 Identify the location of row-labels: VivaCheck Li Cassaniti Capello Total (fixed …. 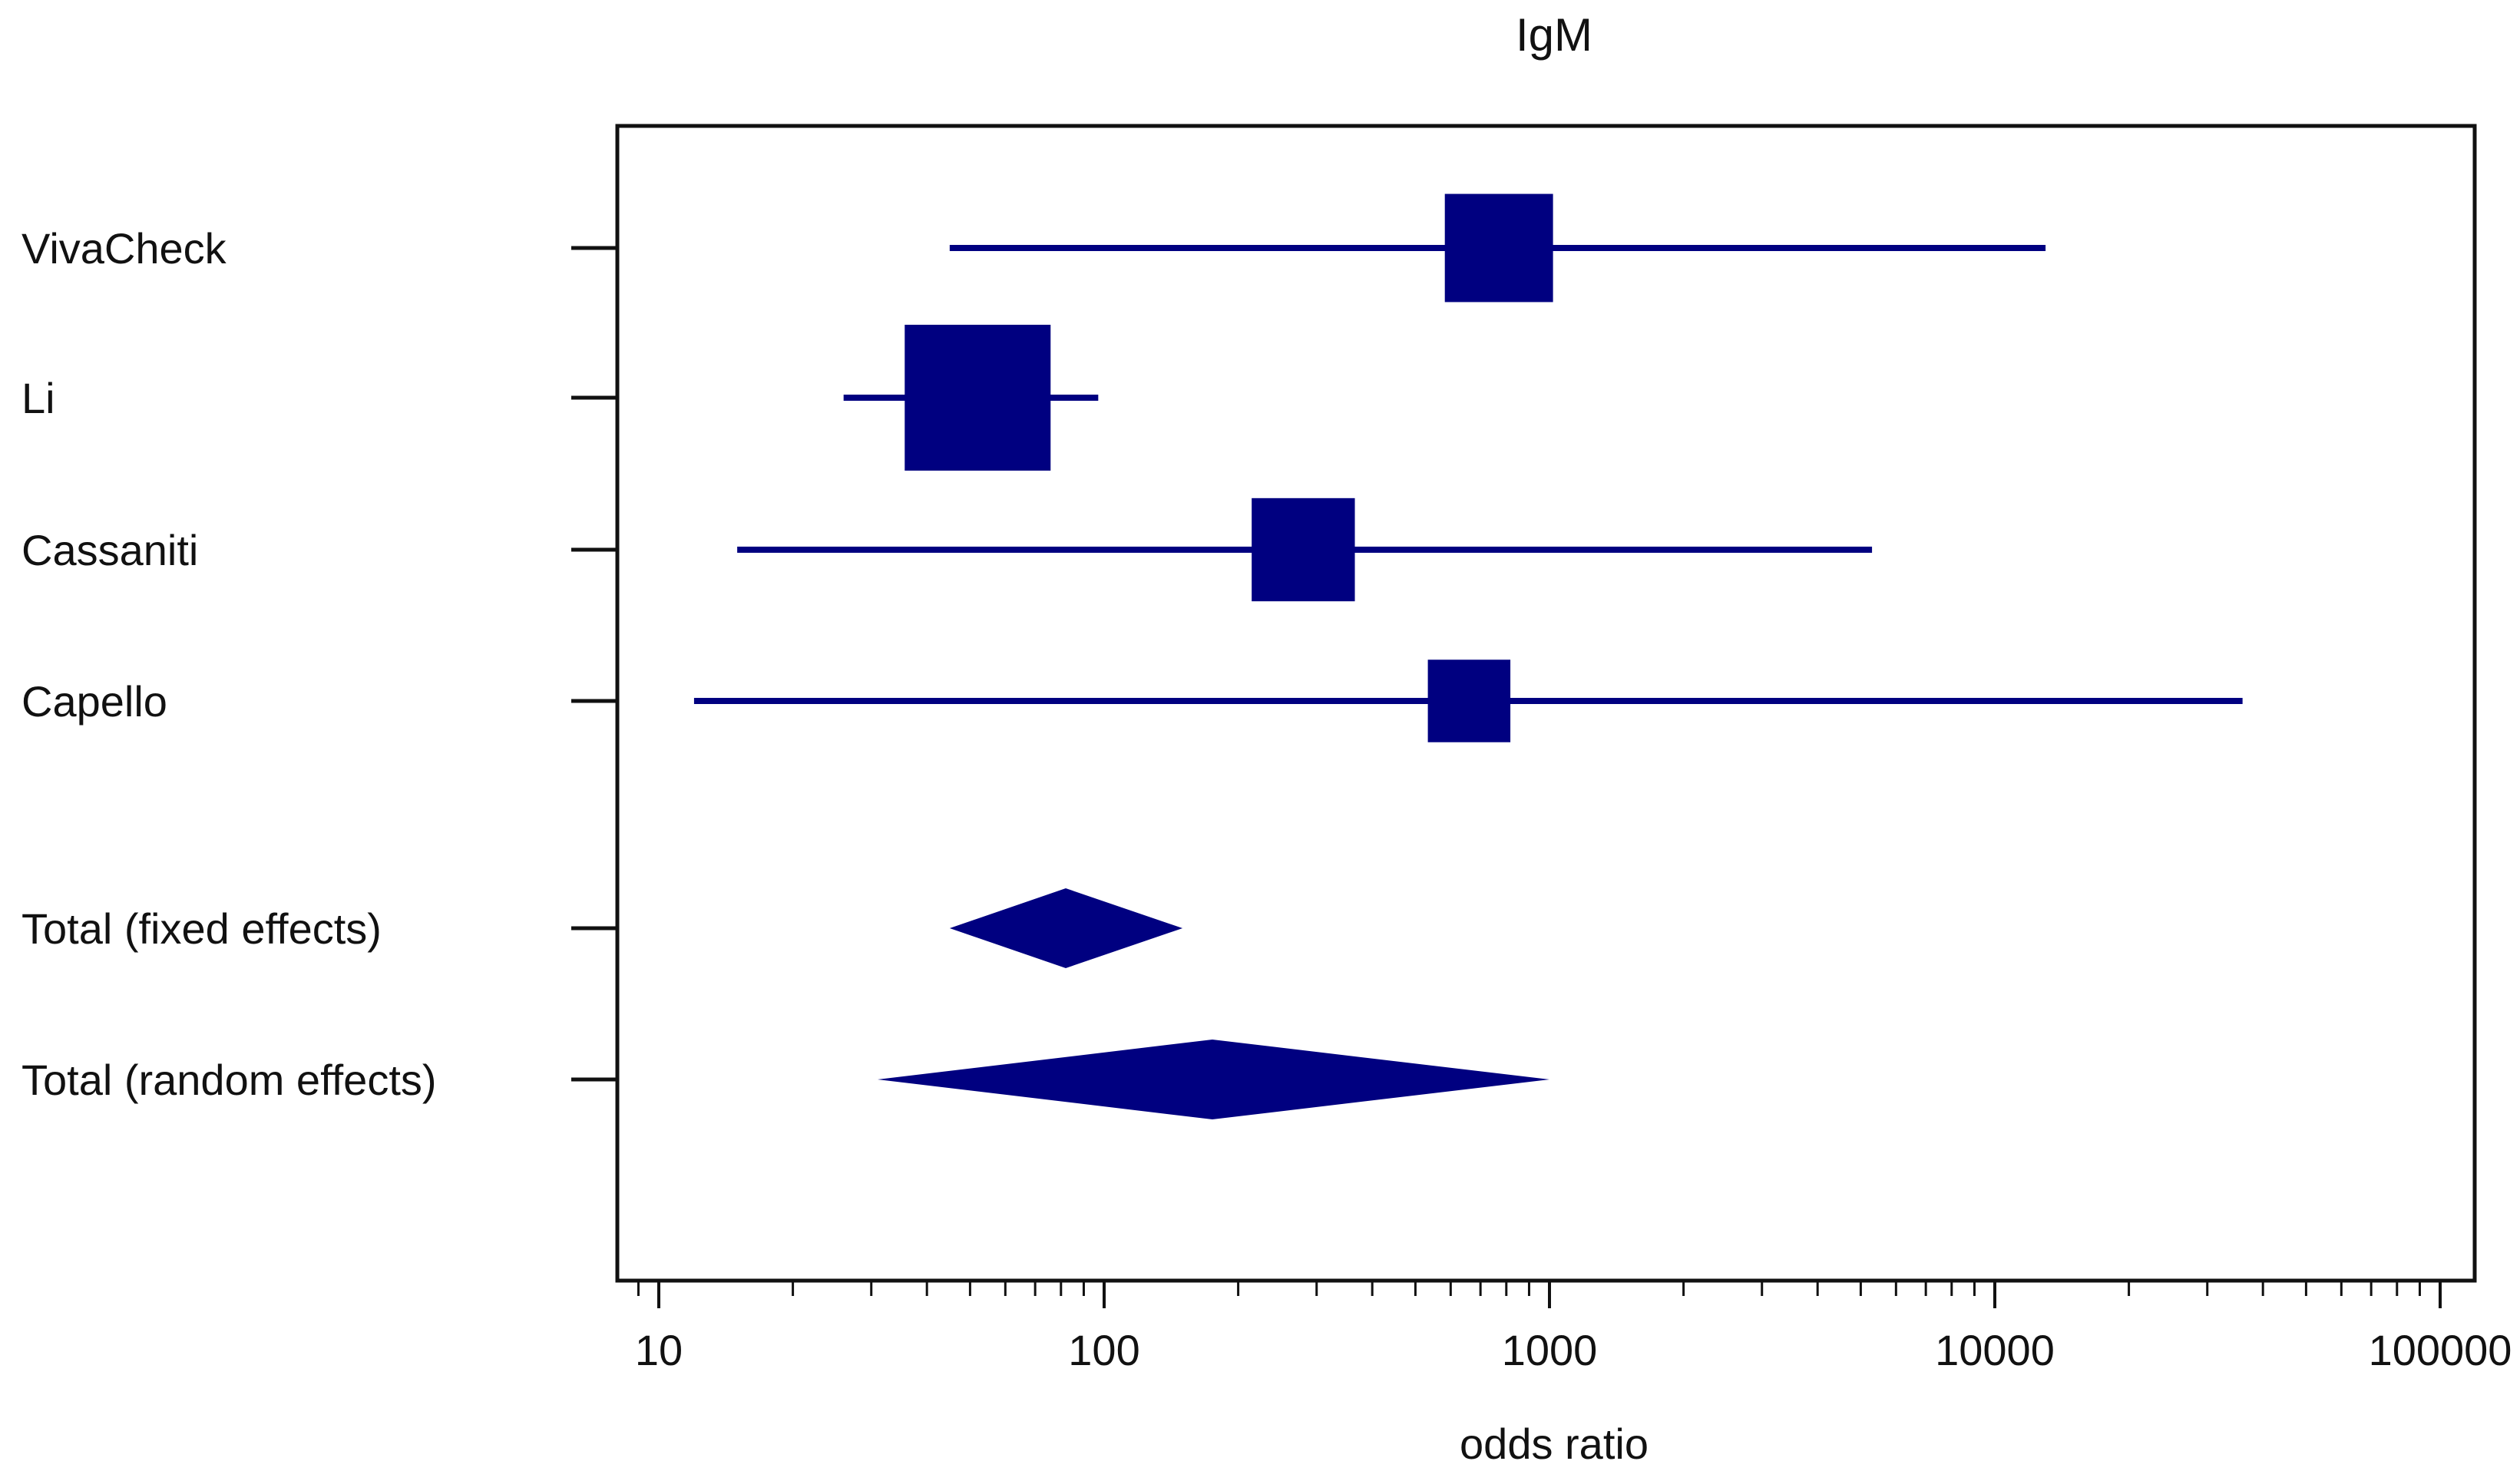
(319, 664).